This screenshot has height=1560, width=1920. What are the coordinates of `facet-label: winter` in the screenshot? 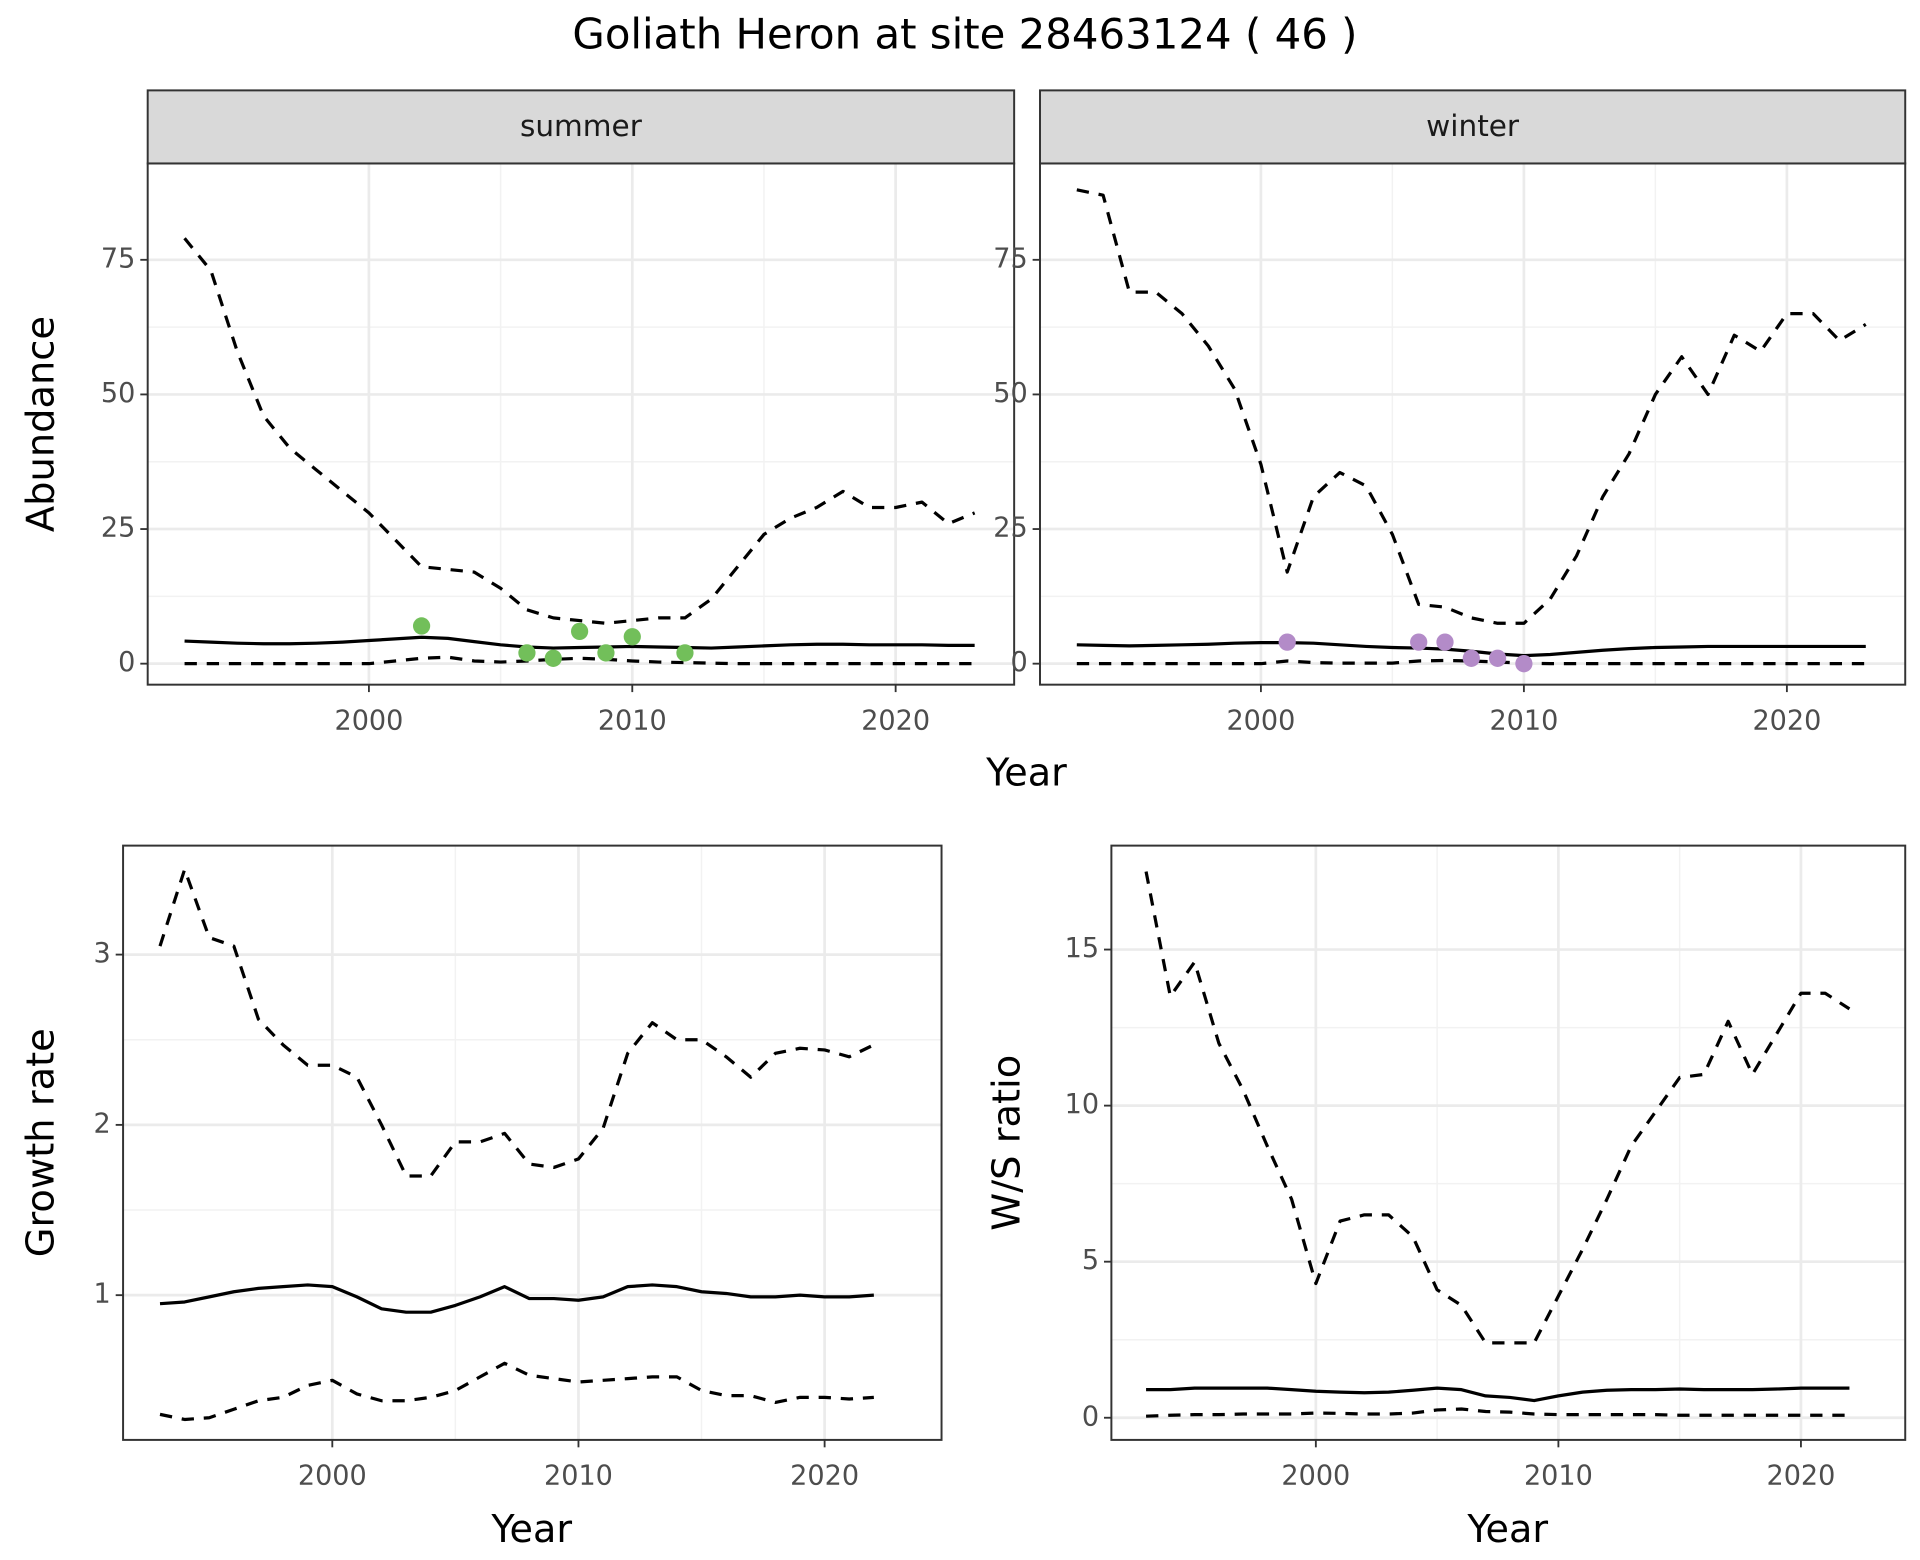 It's located at (1473, 126).